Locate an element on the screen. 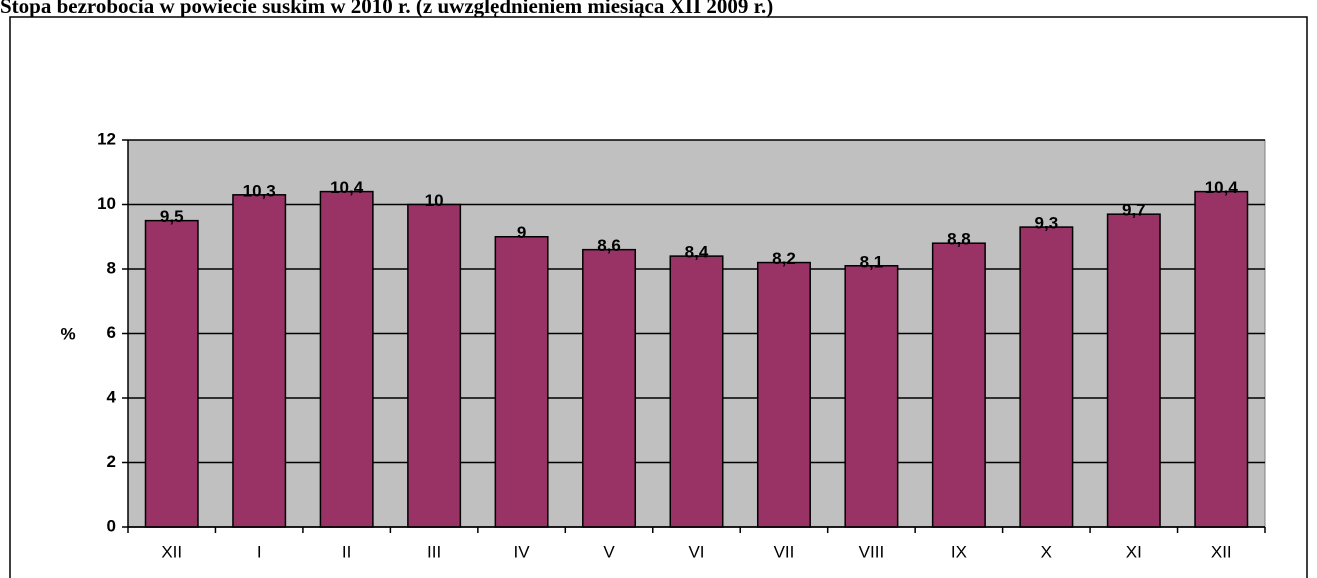 This screenshot has height=578, width=1317. y-axis-label: % is located at coordinates (67, 333).